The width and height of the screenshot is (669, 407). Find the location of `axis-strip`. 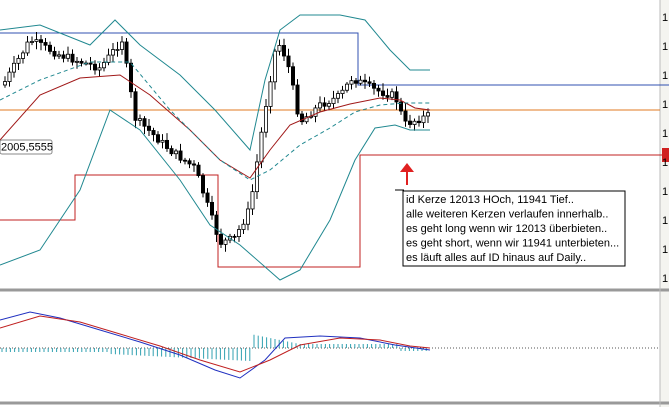

axis-strip is located at coordinates (664, 203).